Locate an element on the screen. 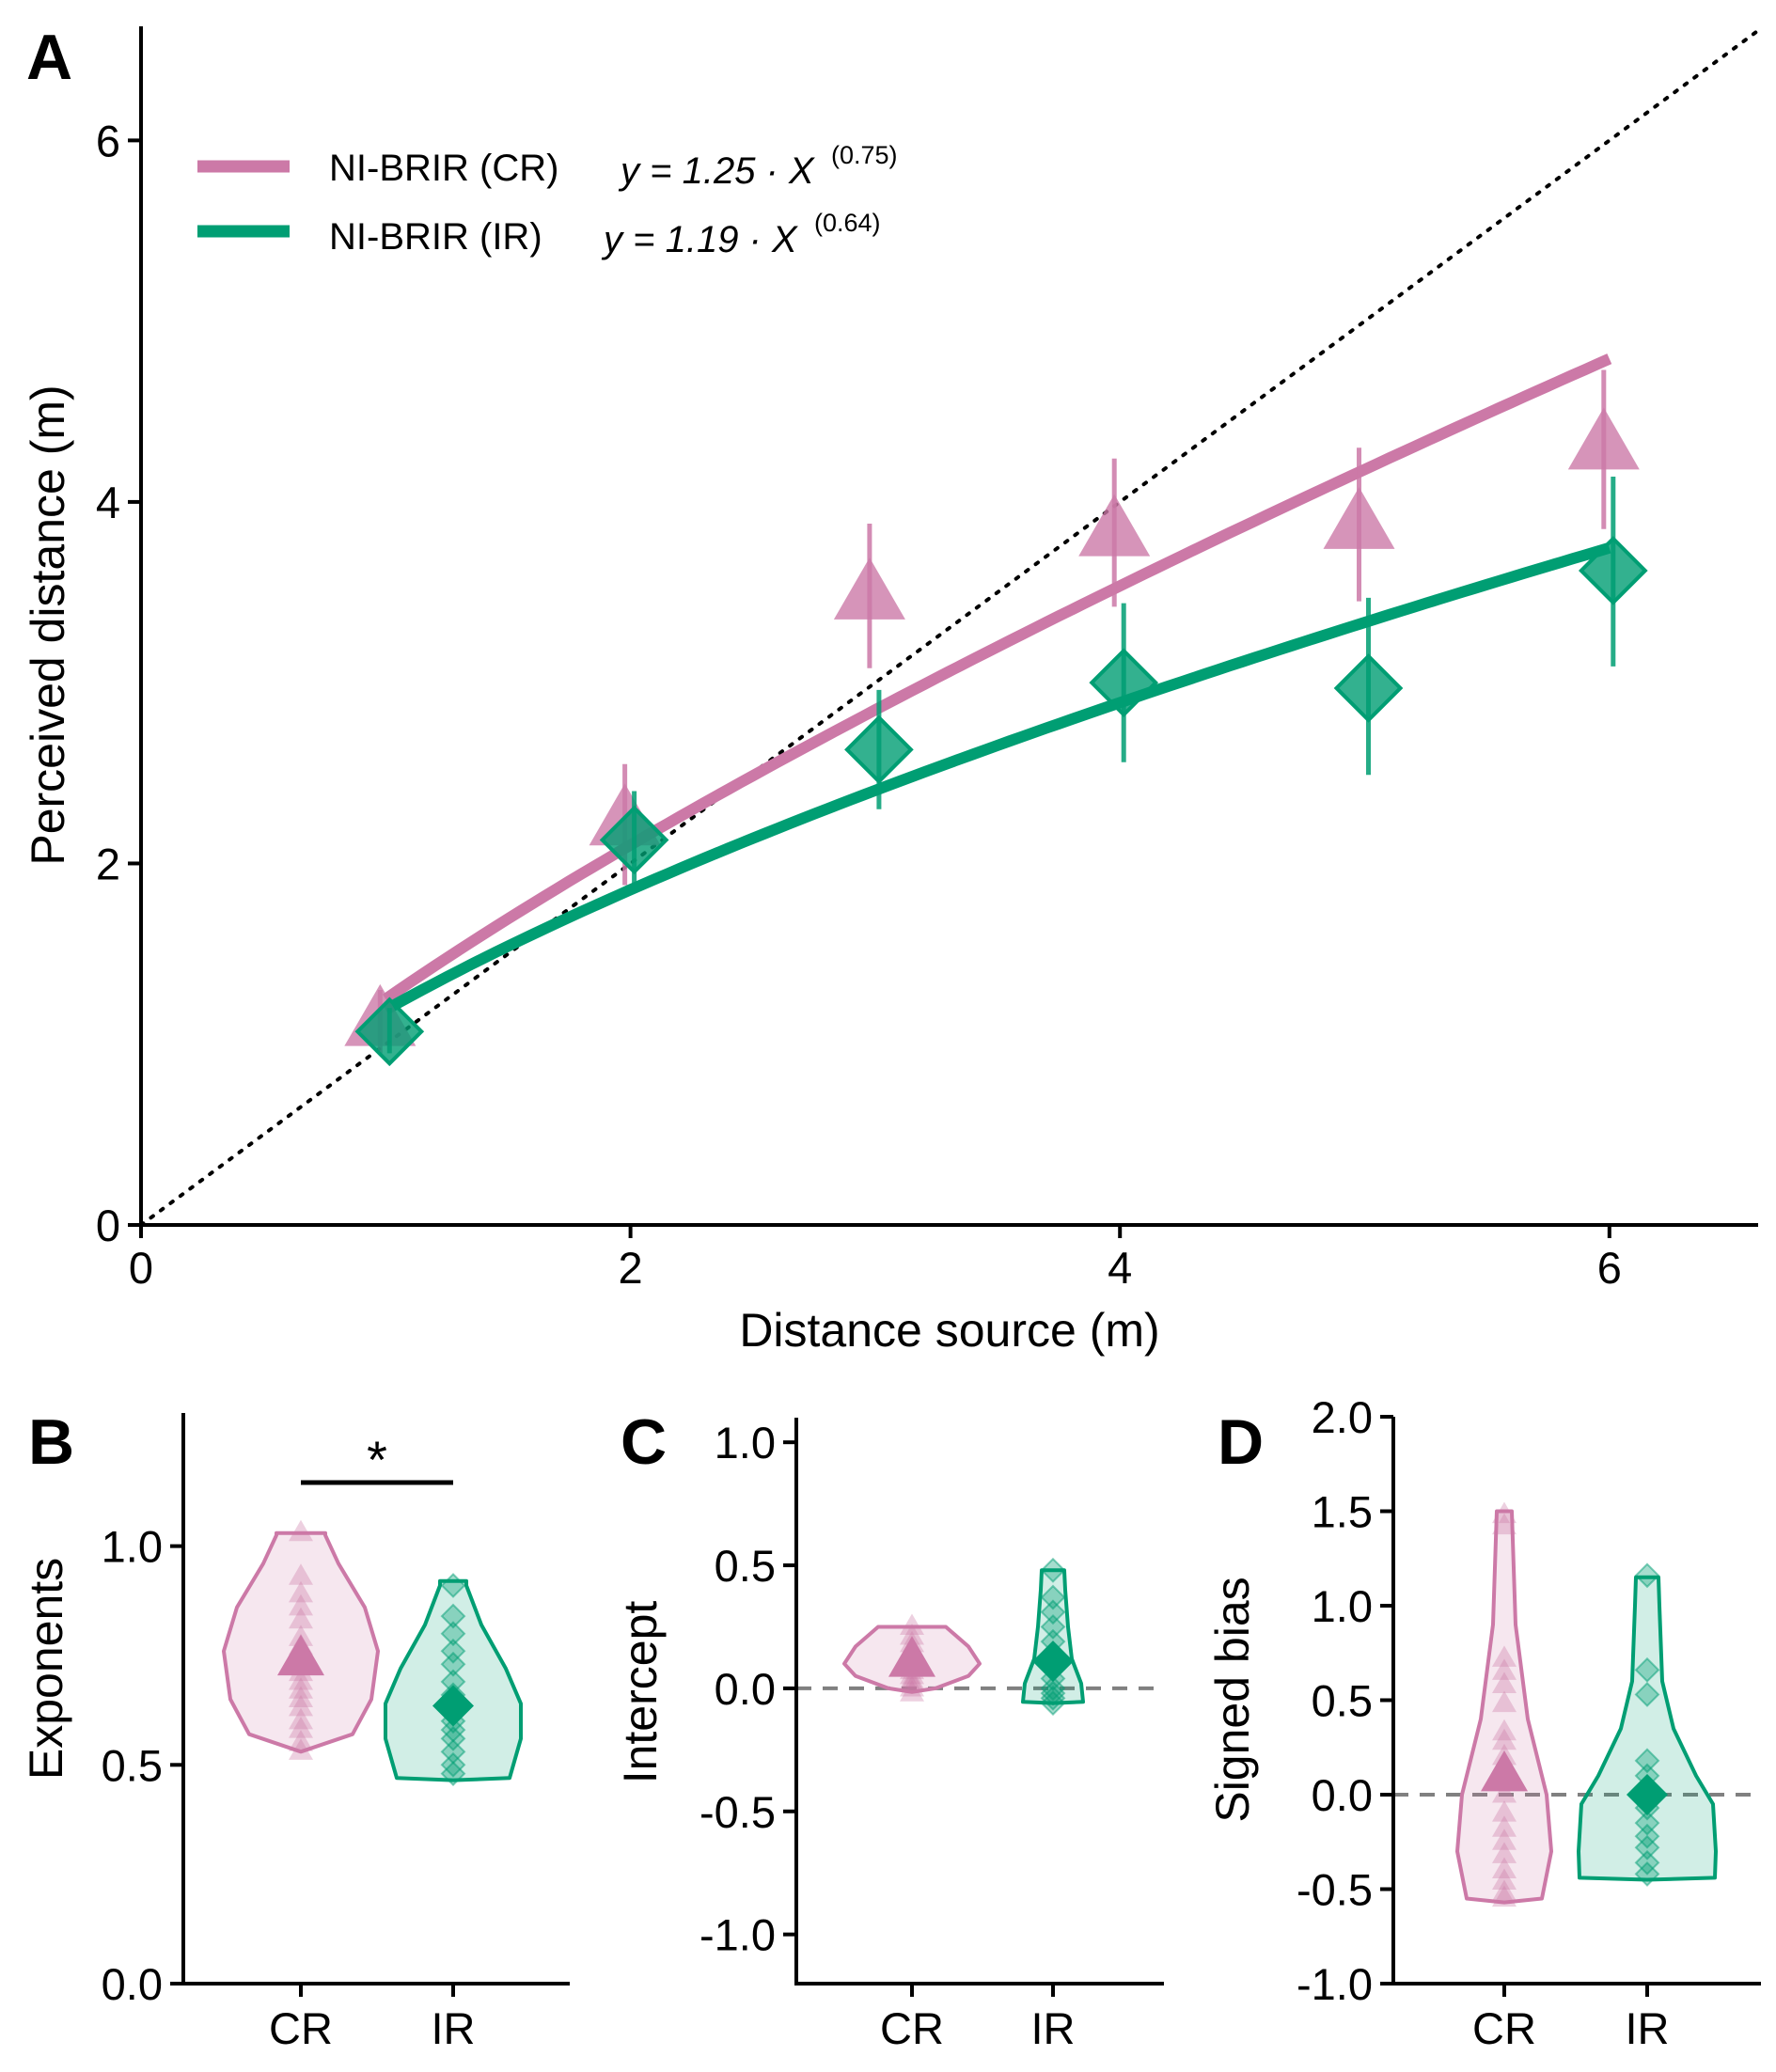  legend-label-cr: NI-BRIR (CR) is located at coordinates (443, 168).